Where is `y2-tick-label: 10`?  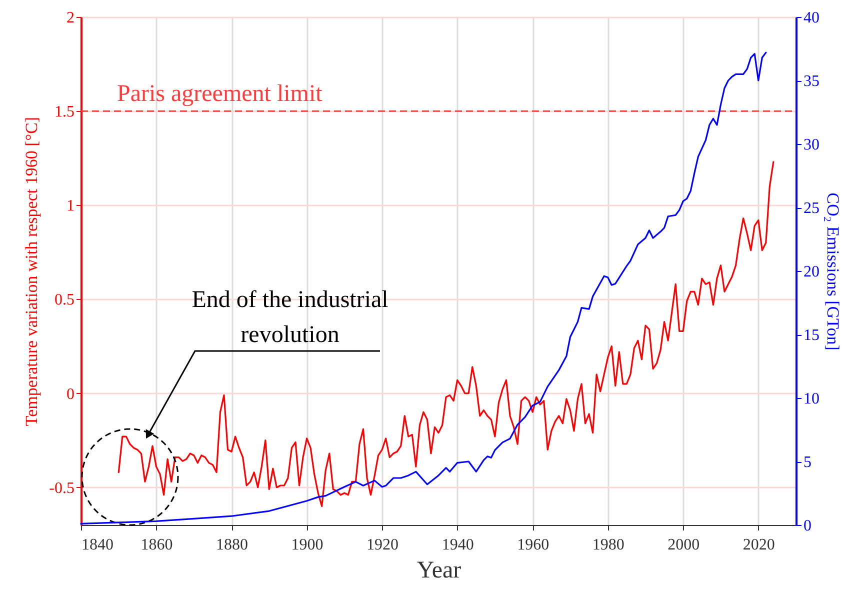
y2-tick-label: 10 is located at coordinates (812, 399).